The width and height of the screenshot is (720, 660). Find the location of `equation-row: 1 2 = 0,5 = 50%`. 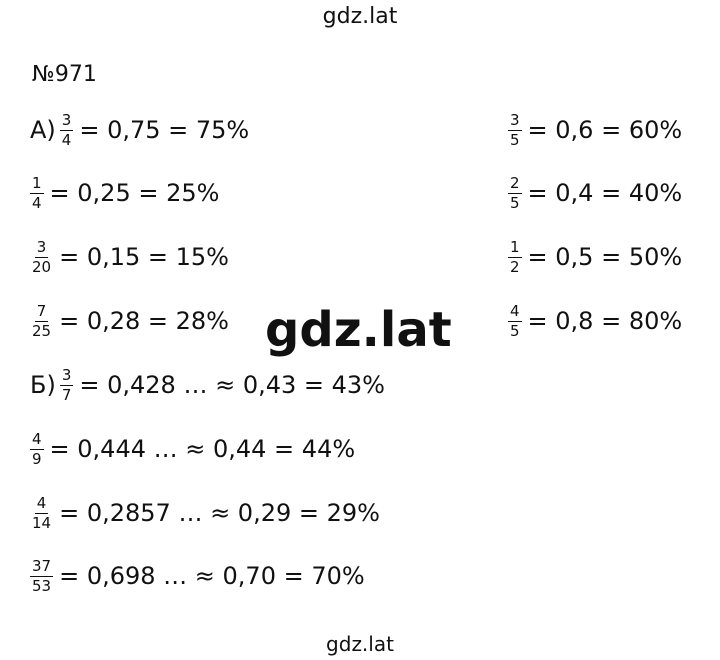

equation-row: 1 2 = 0,5 = 50% is located at coordinates (595, 257).